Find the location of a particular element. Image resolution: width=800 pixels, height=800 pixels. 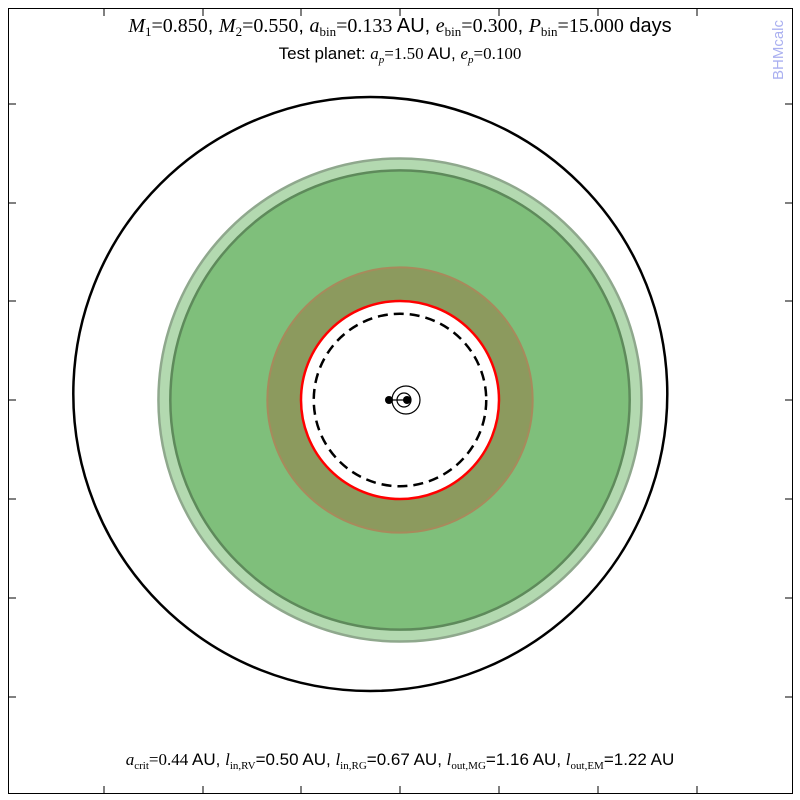

critical-distance-circle is located at coordinates (400, 400).